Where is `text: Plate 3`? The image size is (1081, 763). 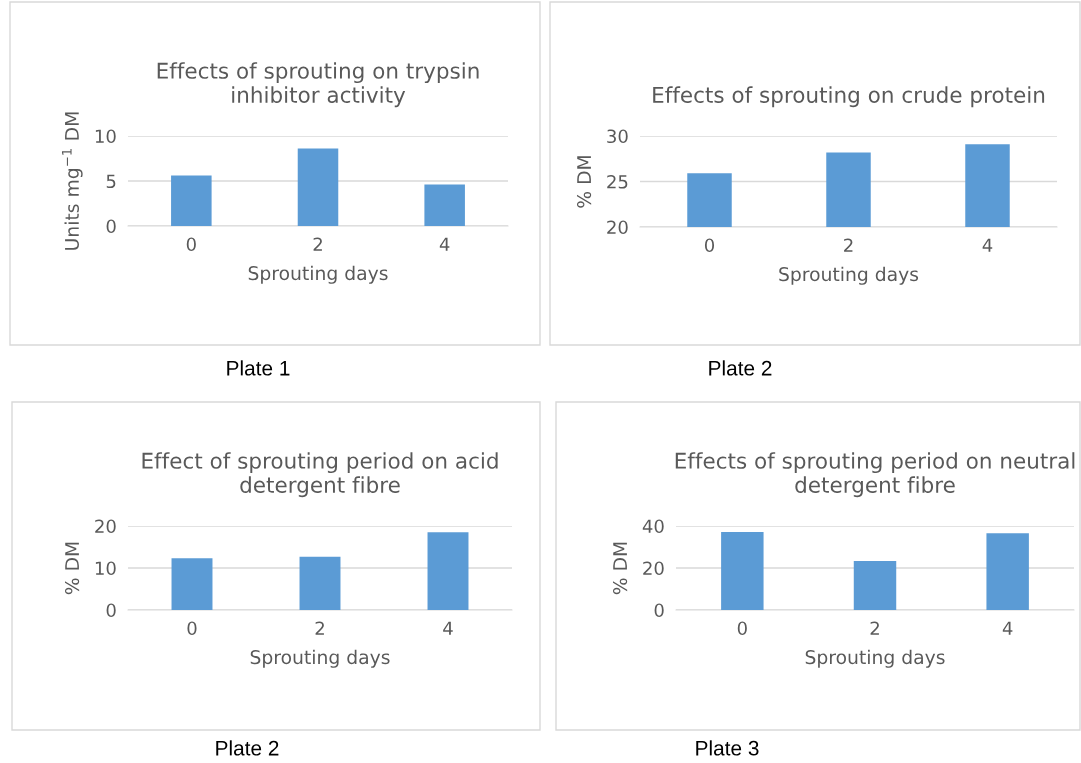
text: Plate 3 is located at coordinates (727, 748).